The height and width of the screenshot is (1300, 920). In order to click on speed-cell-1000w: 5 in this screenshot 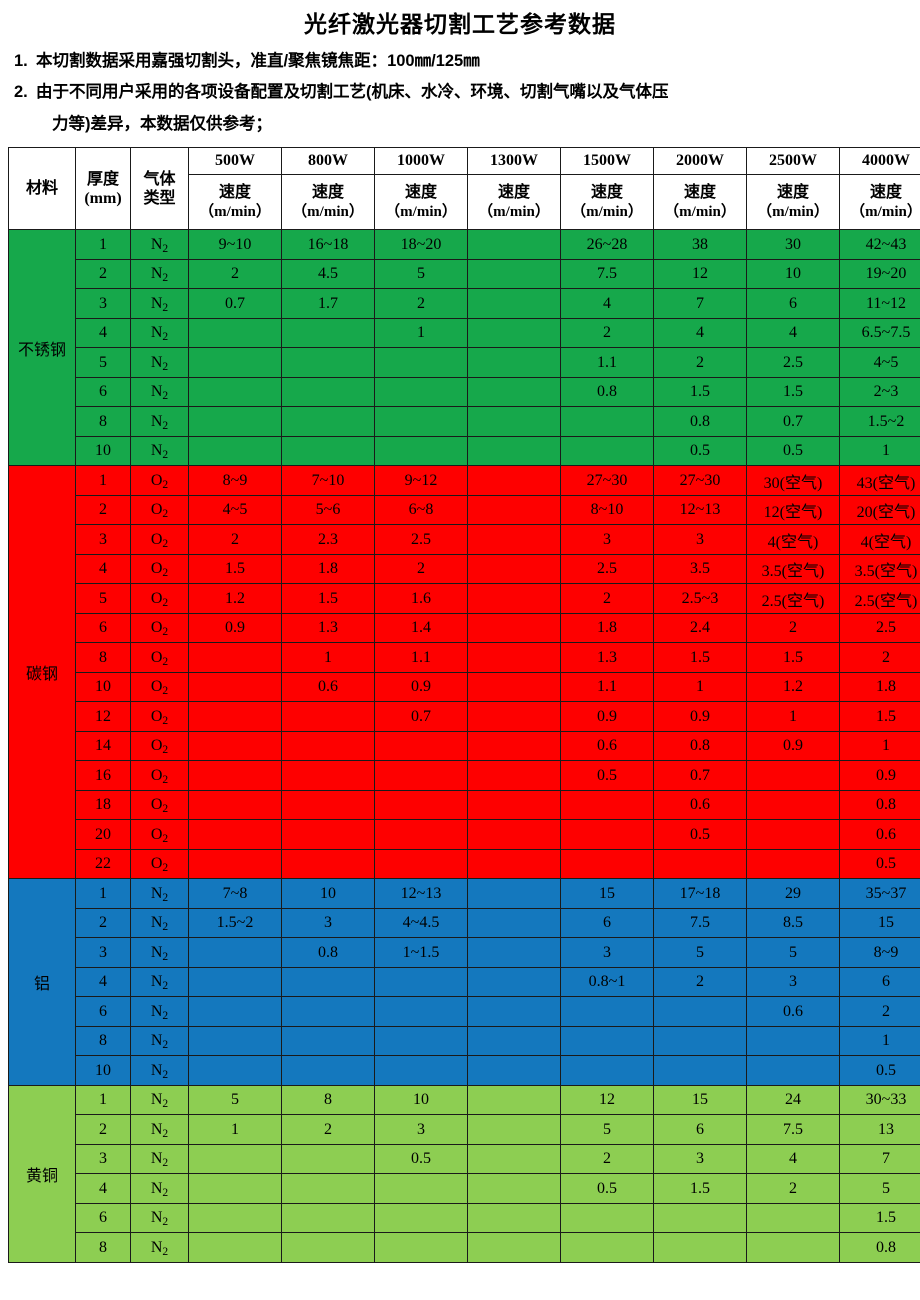, I will do `click(421, 274)`.